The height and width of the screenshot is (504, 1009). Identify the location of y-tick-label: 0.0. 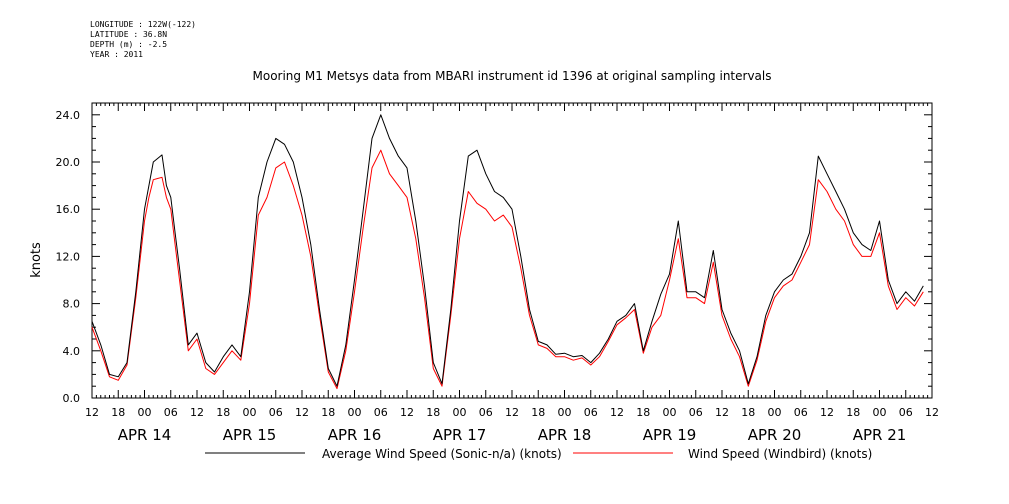
(72, 398).